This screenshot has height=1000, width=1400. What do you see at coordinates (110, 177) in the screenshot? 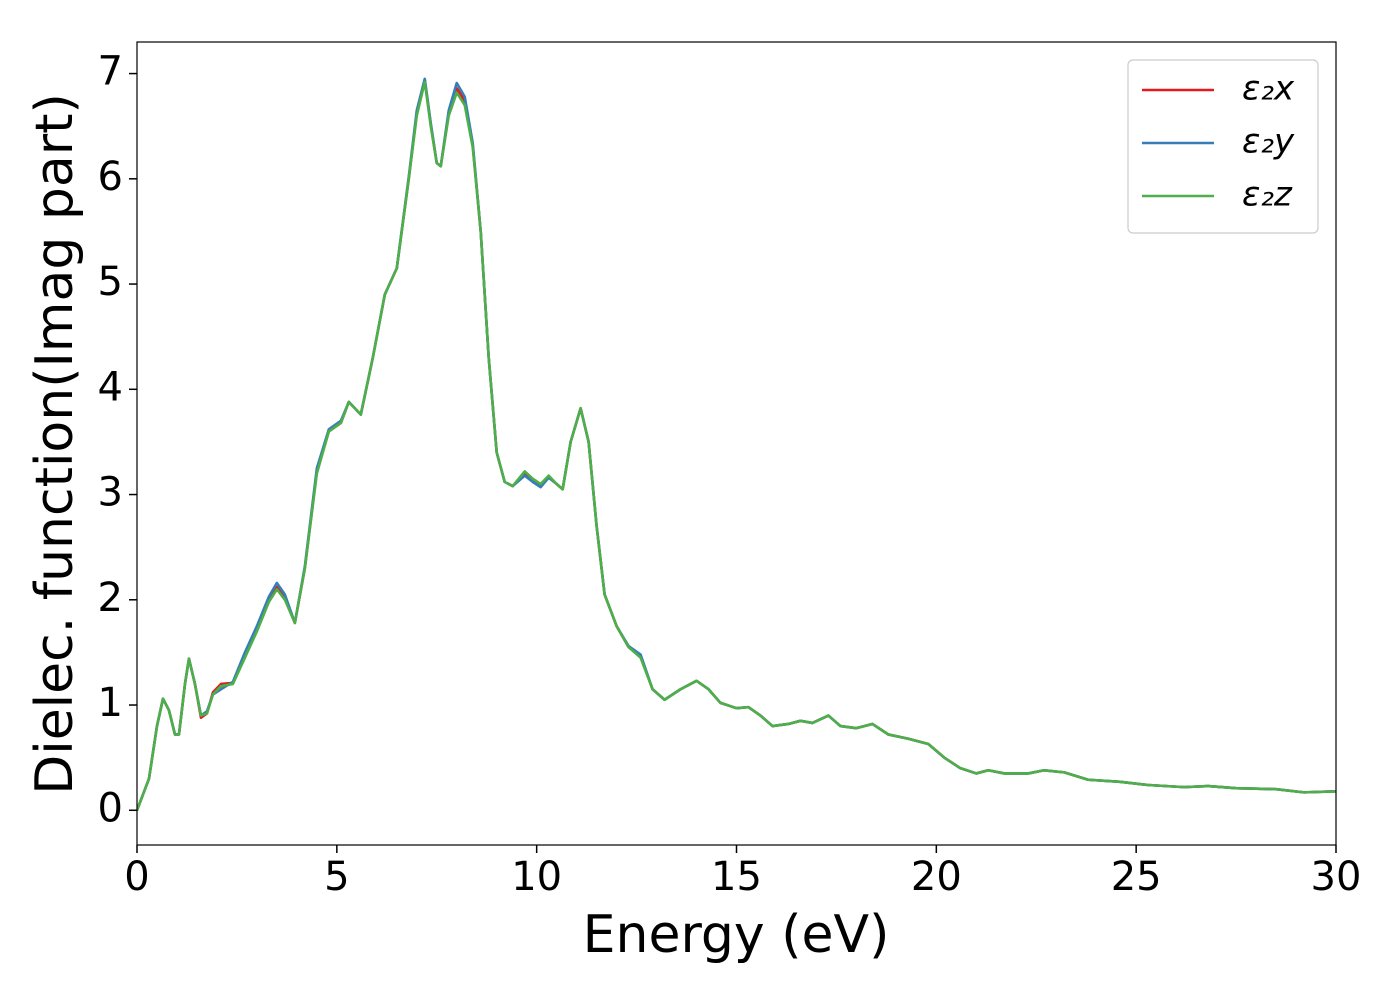
I see `y-tick-label: 6` at bounding box center [110, 177].